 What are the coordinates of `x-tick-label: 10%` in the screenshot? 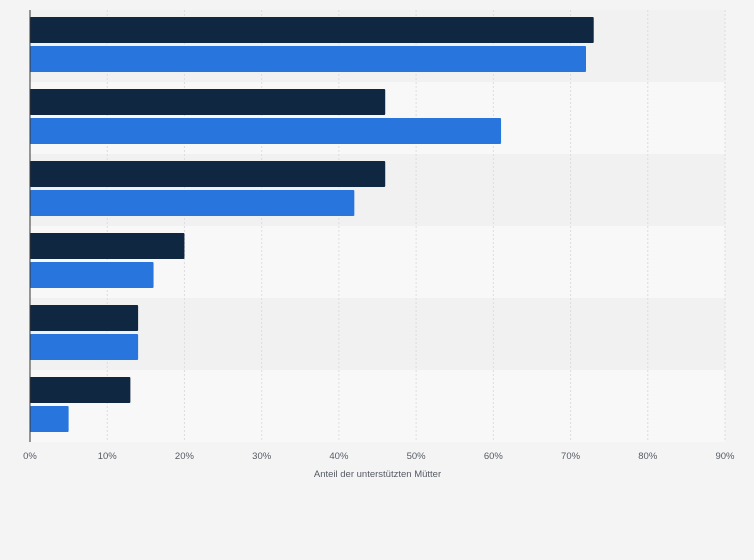 It's located at (108, 456).